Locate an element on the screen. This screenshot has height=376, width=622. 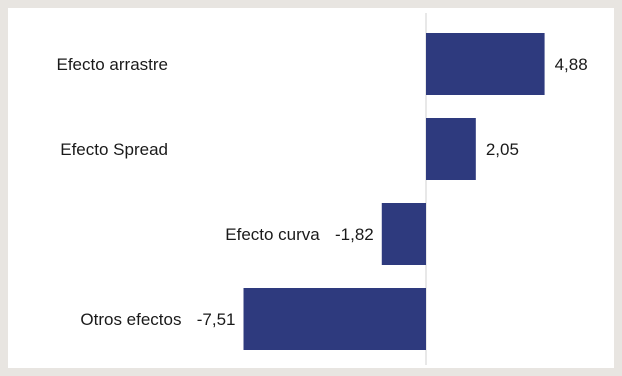
category-label: Efecto Spread is located at coordinates (114, 149).